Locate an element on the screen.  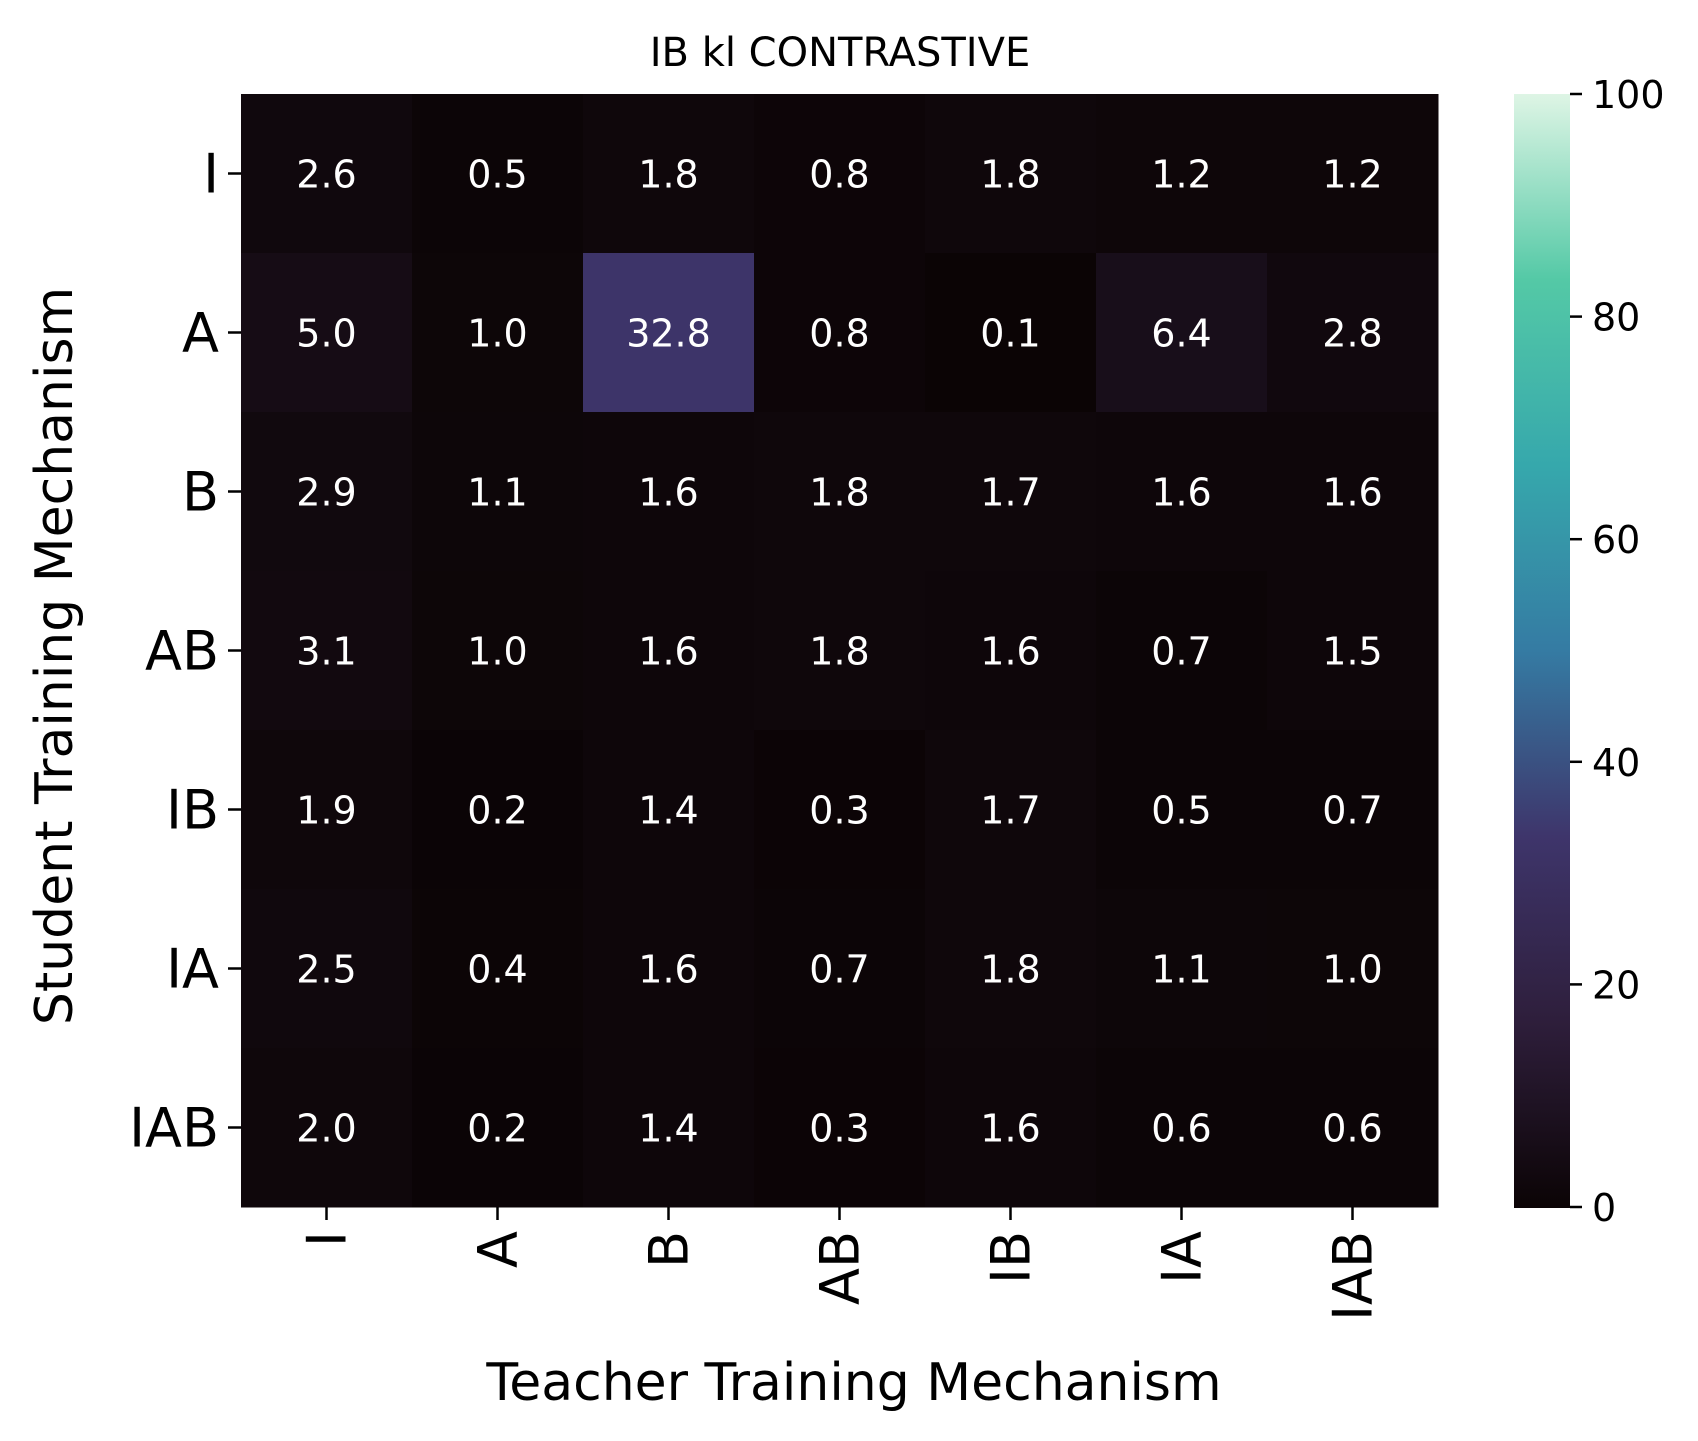
cell-value-label: 1.5 is located at coordinates (1352, 652).